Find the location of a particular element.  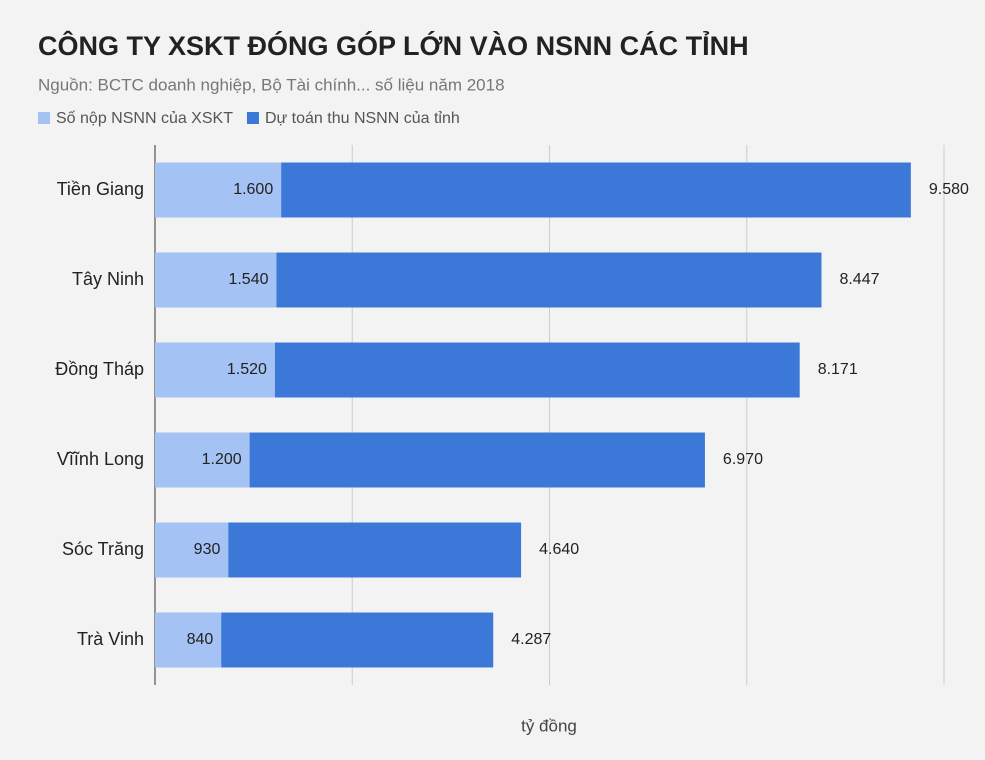

data-label: 4.640 is located at coordinates (559, 549).